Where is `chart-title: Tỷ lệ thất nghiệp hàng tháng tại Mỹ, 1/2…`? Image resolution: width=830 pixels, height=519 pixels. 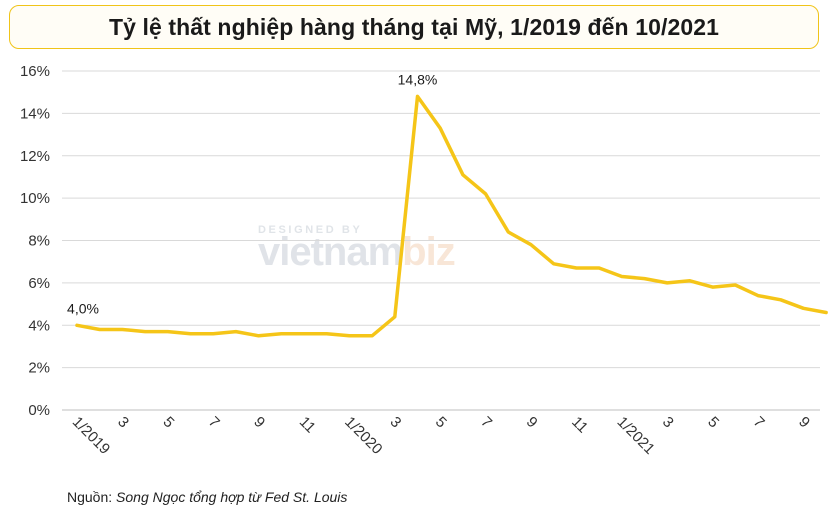 chart-title: Tỷ lệ thất nghiệp hàng tháng tại Mỹ, 1/2… is located at coordinates (414, 26).